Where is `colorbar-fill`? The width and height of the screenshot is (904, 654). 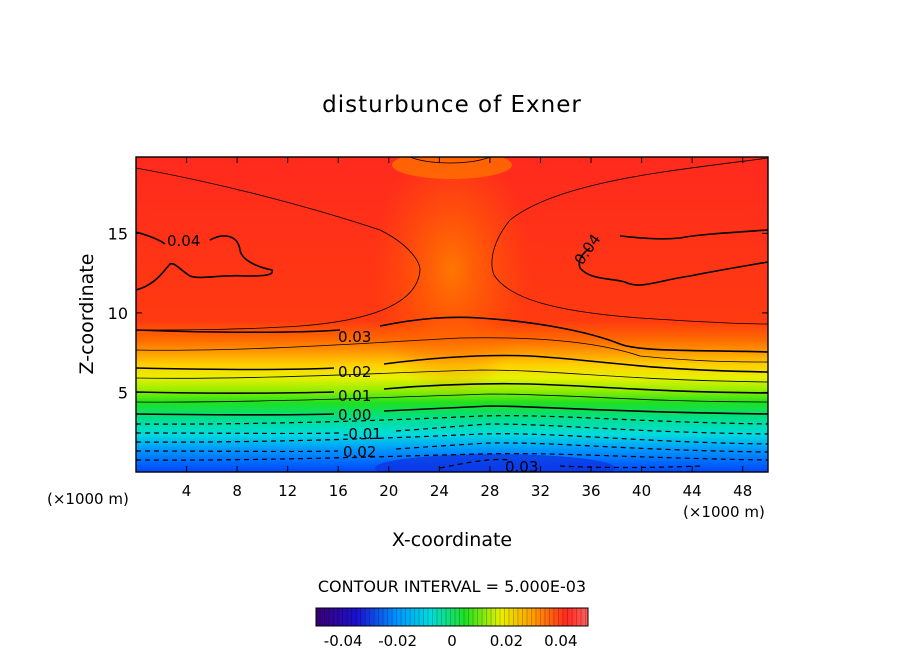
colorbar-fill is located at coordinates (452, 617).